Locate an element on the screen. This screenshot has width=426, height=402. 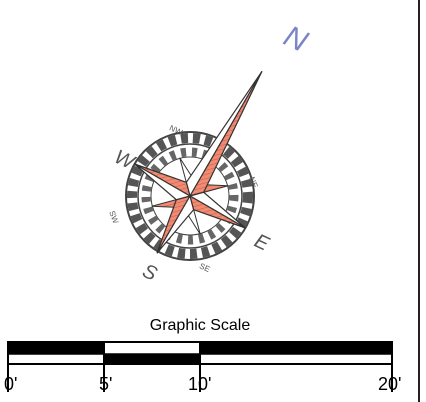
scale-label-20: 20' is located at coordinates (390, 384).